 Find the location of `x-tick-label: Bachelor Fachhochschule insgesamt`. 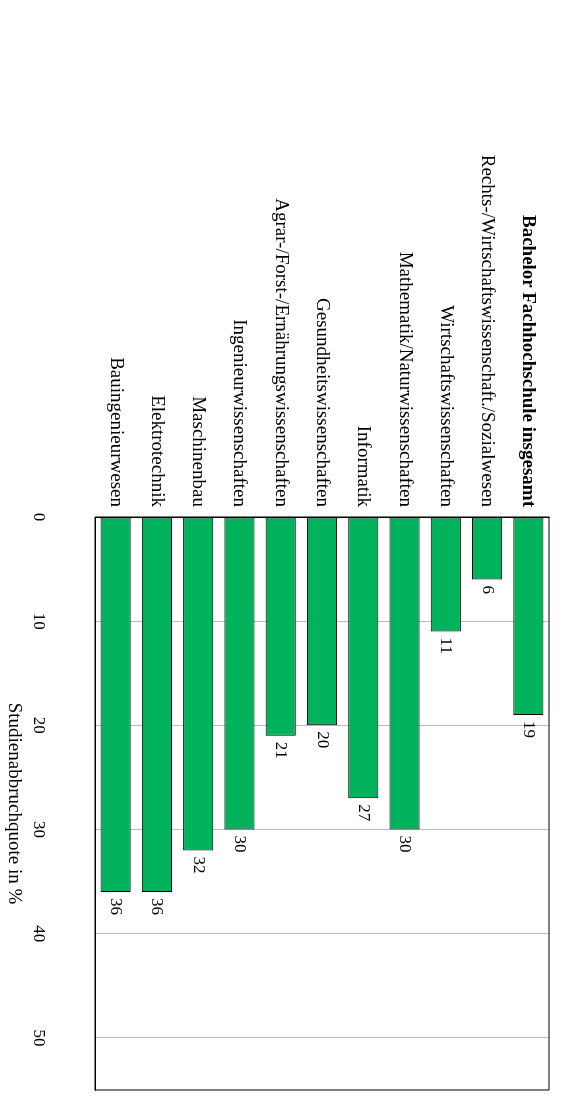

x-tick-label: Bachelor Fachhochschule insgesamt is located at coordinates (530, 361).